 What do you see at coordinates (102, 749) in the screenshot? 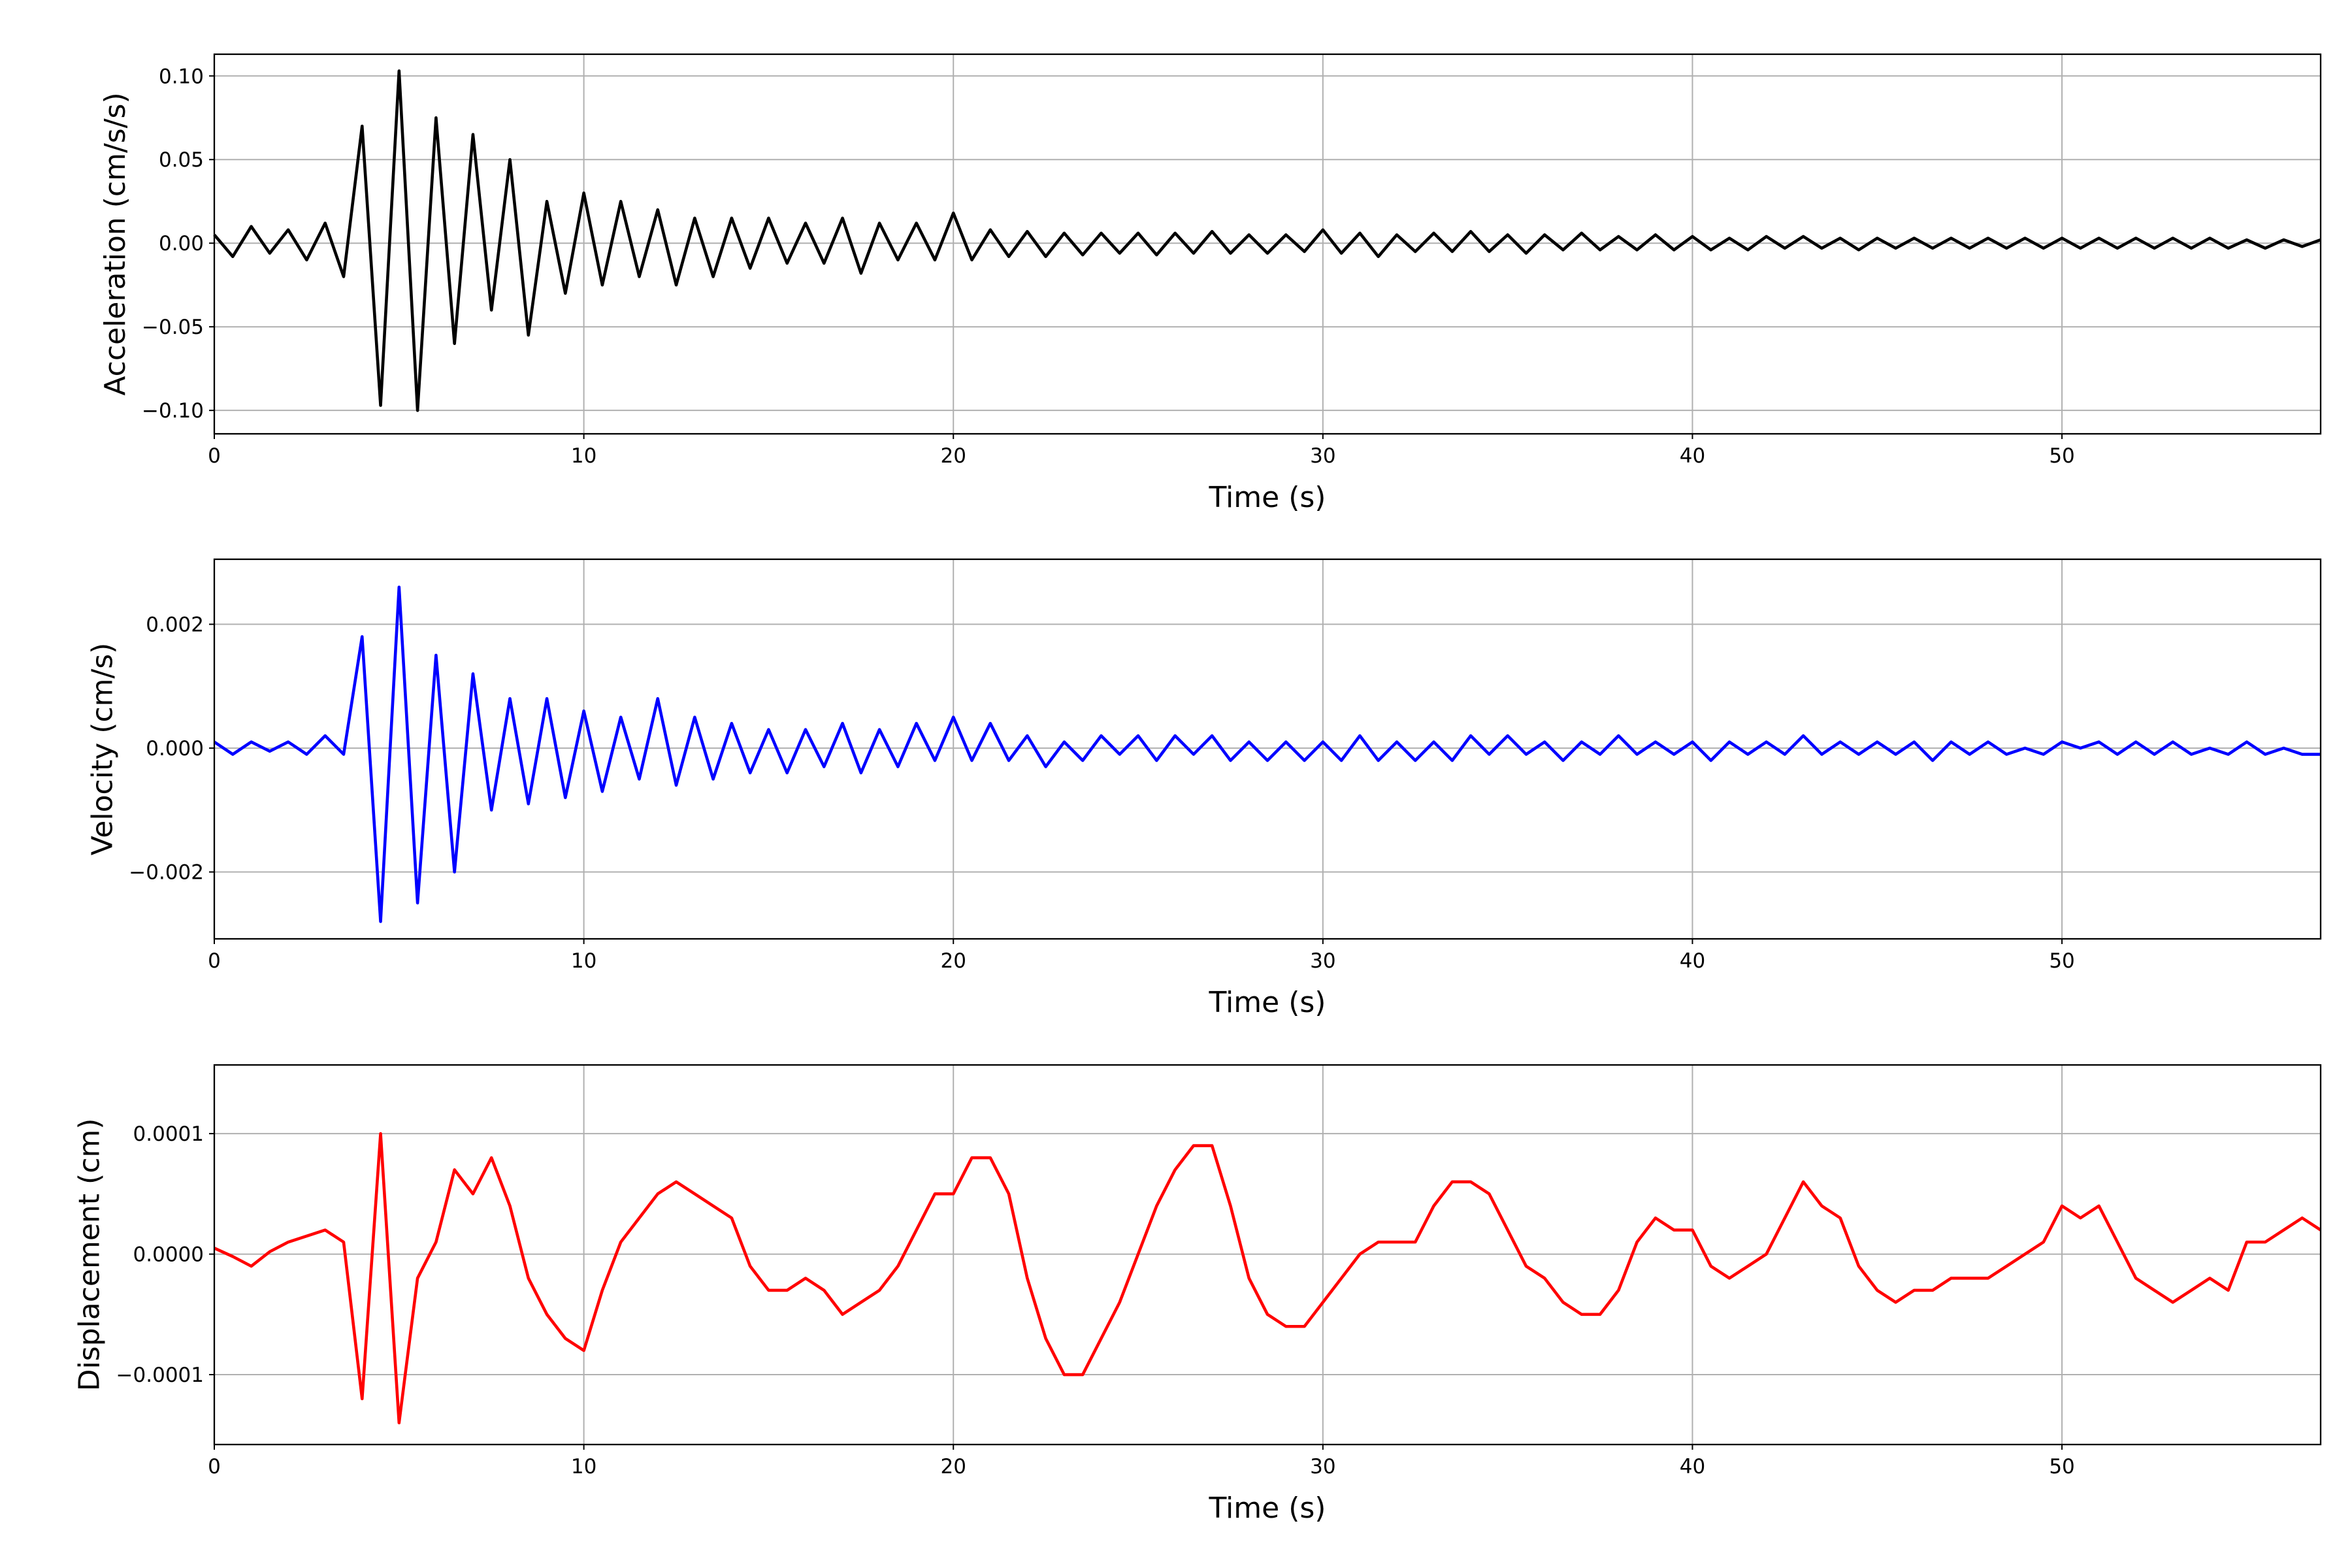
I see `y-axis-label: Velocity (cm/s)` at bounding box center [102, 749].